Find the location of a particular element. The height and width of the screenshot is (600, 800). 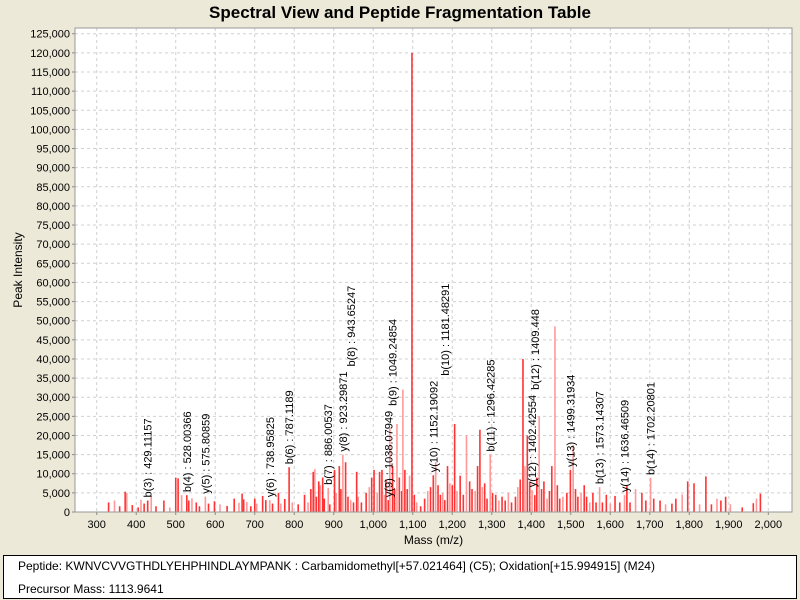

fragment-annotation: y(5) : 575.80859 is located at coordinates (207, 454).